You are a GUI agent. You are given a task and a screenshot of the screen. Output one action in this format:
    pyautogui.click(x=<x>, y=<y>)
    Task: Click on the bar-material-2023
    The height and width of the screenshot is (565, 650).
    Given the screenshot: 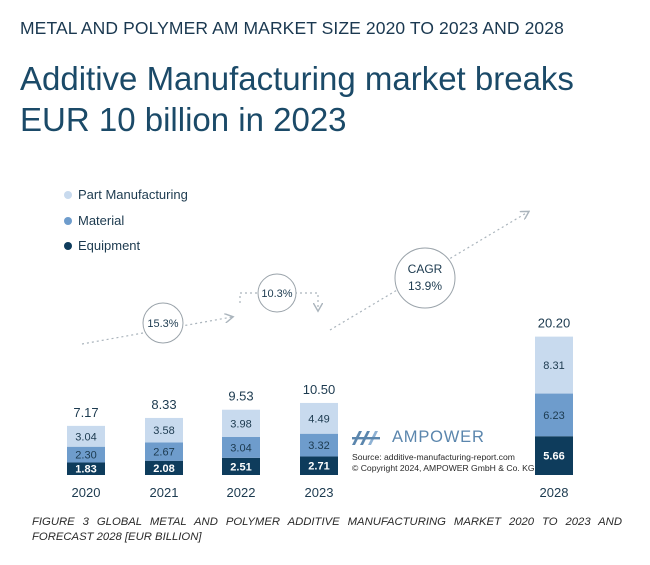 What is the action you would take?
    pyautogui.click(x=319, y=445)
    